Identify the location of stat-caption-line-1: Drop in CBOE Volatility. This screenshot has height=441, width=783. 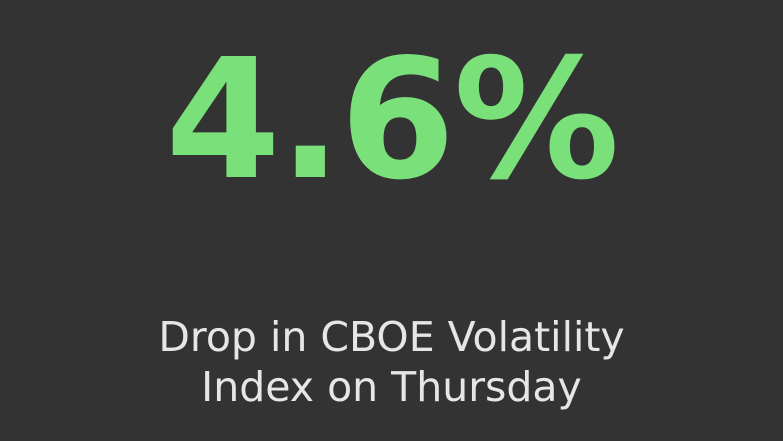
(391, 337).